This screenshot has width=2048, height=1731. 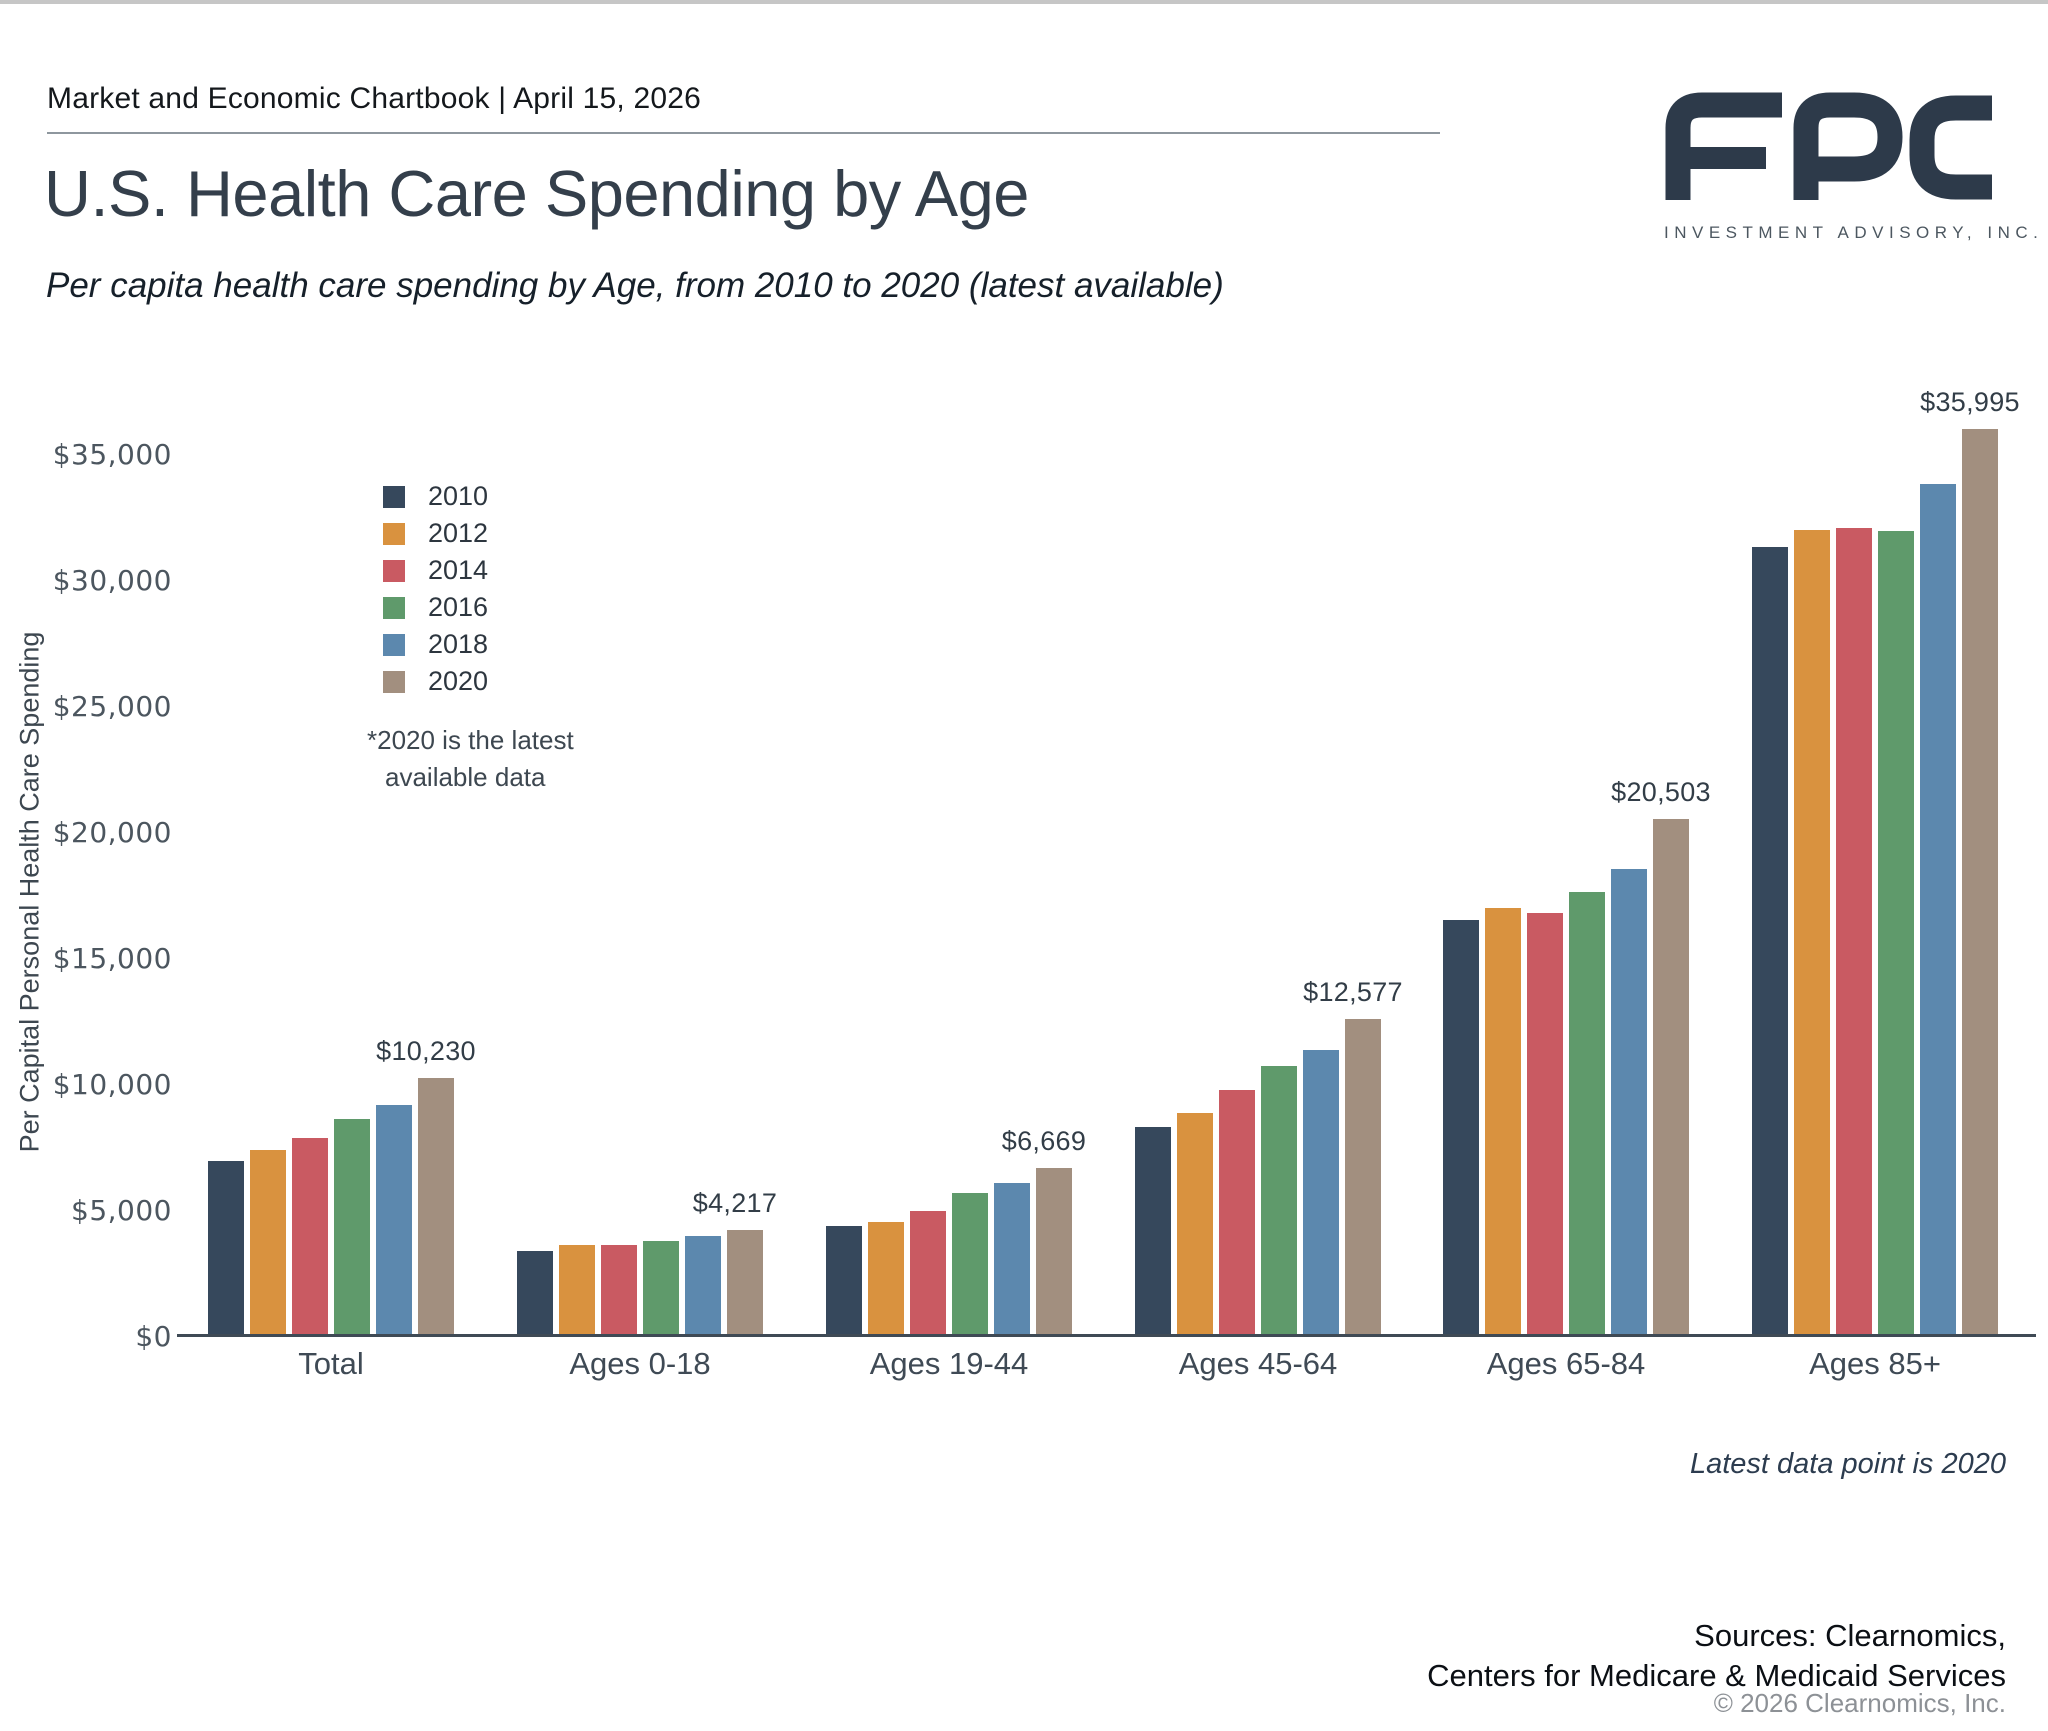 I want to click on legend-footnote-line1: *2020 is the latest, so click(x=470, y=740).